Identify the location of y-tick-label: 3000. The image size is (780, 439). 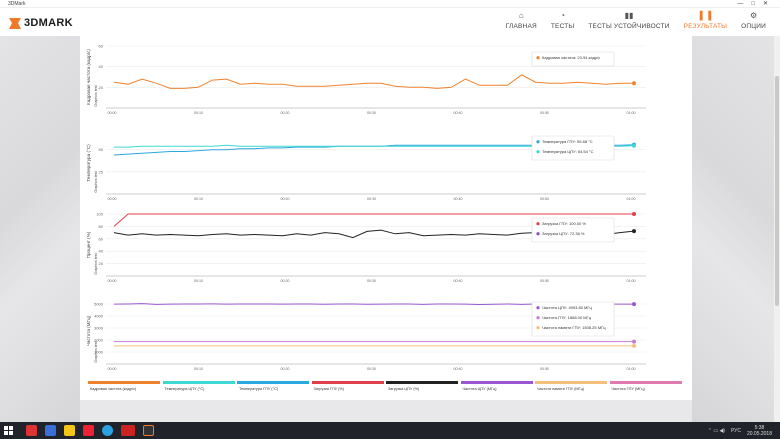
(99, 328).